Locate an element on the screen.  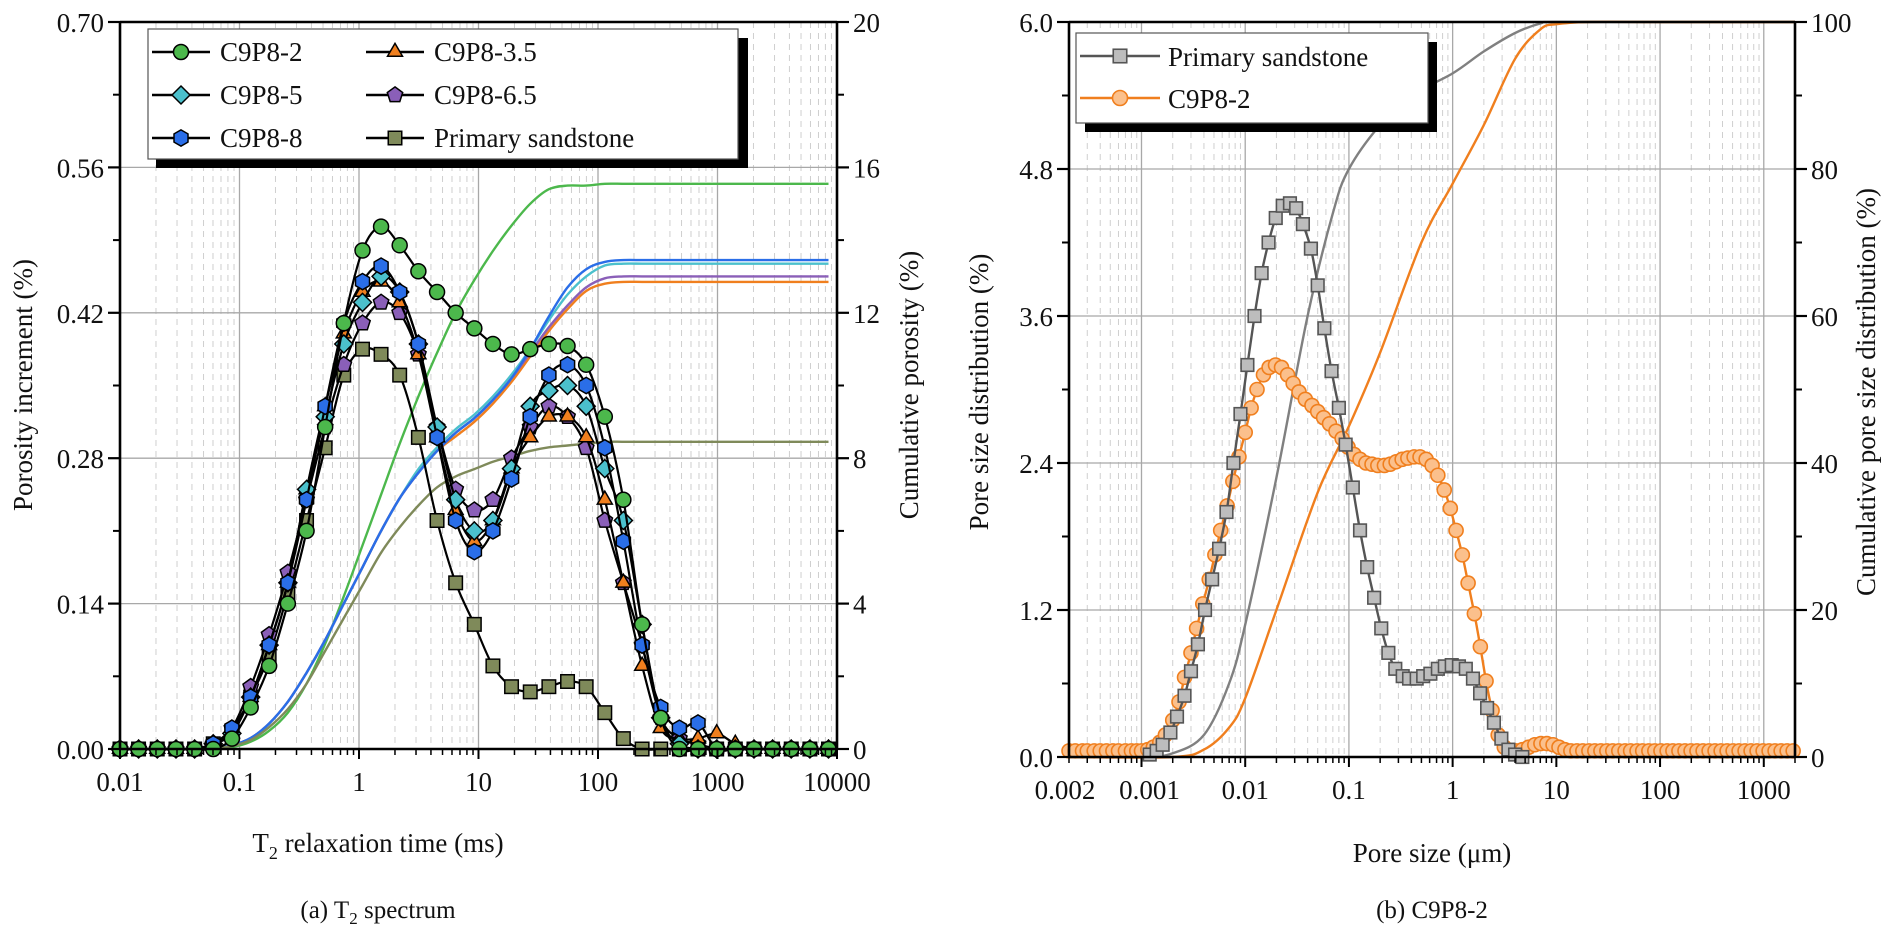
cumulative-line-primary-sandstone is located at coordinates (474, 595).